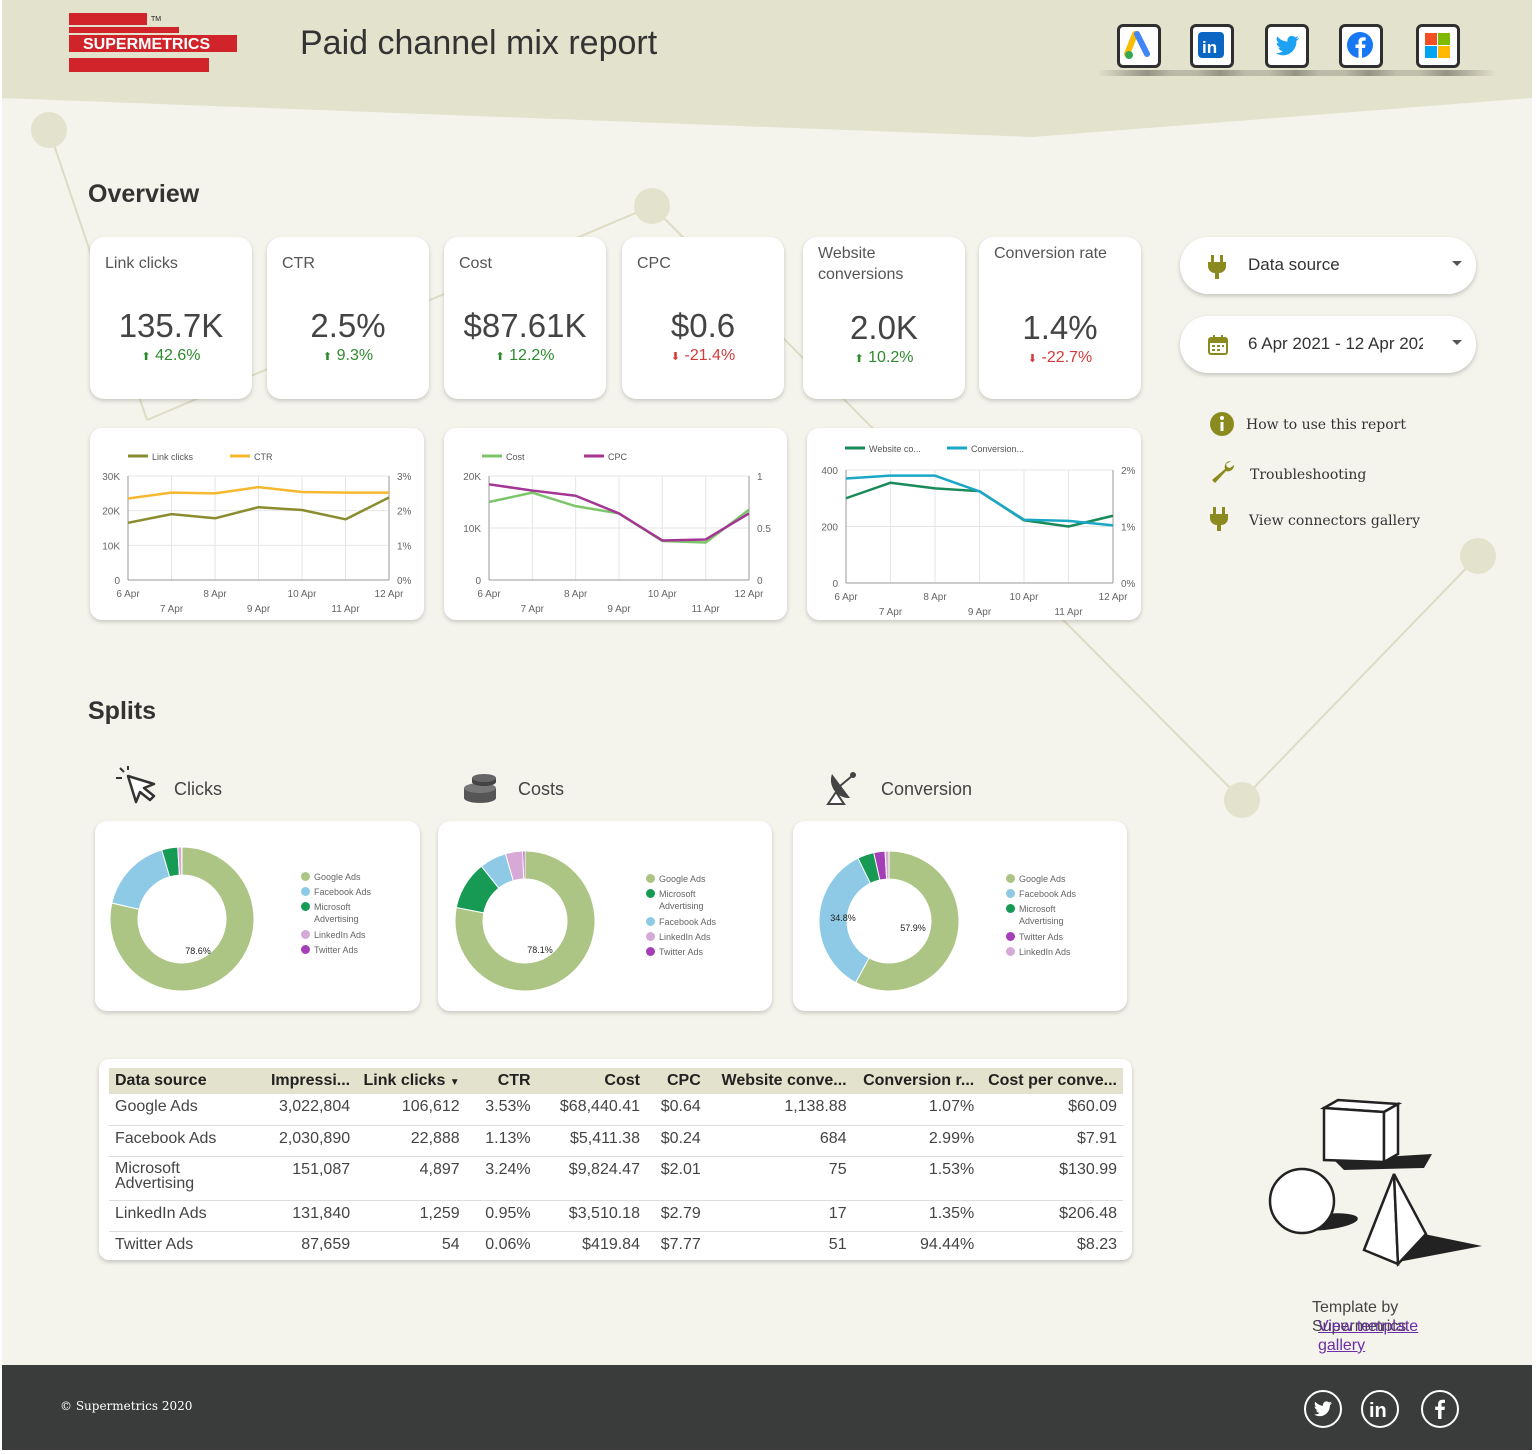  I want to click on table-cell-link-clicks: 54, so click(411, 1247).